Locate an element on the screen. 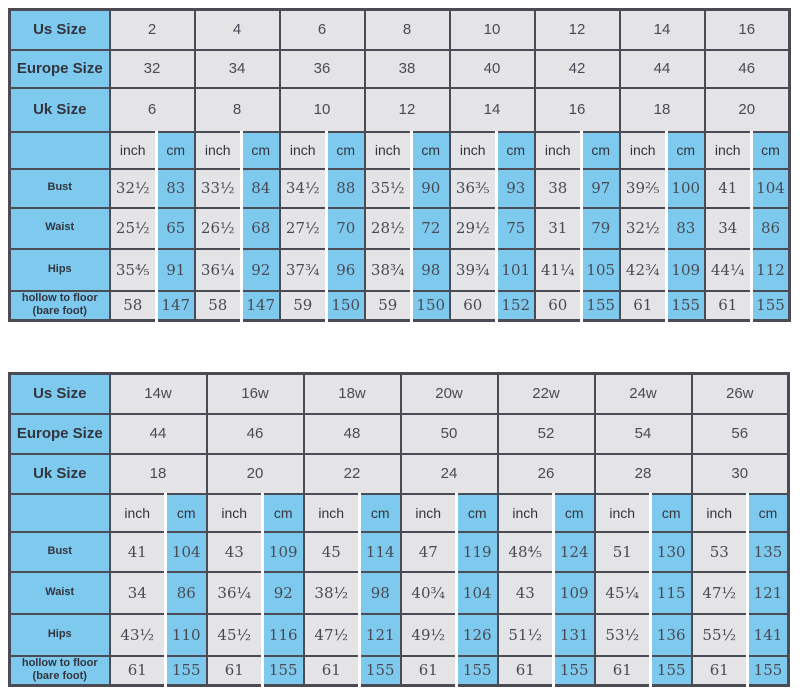 This screenshot has width=800, height=697. measurement-inch-cell: 48⅘ is located at coordinates (526, 551).